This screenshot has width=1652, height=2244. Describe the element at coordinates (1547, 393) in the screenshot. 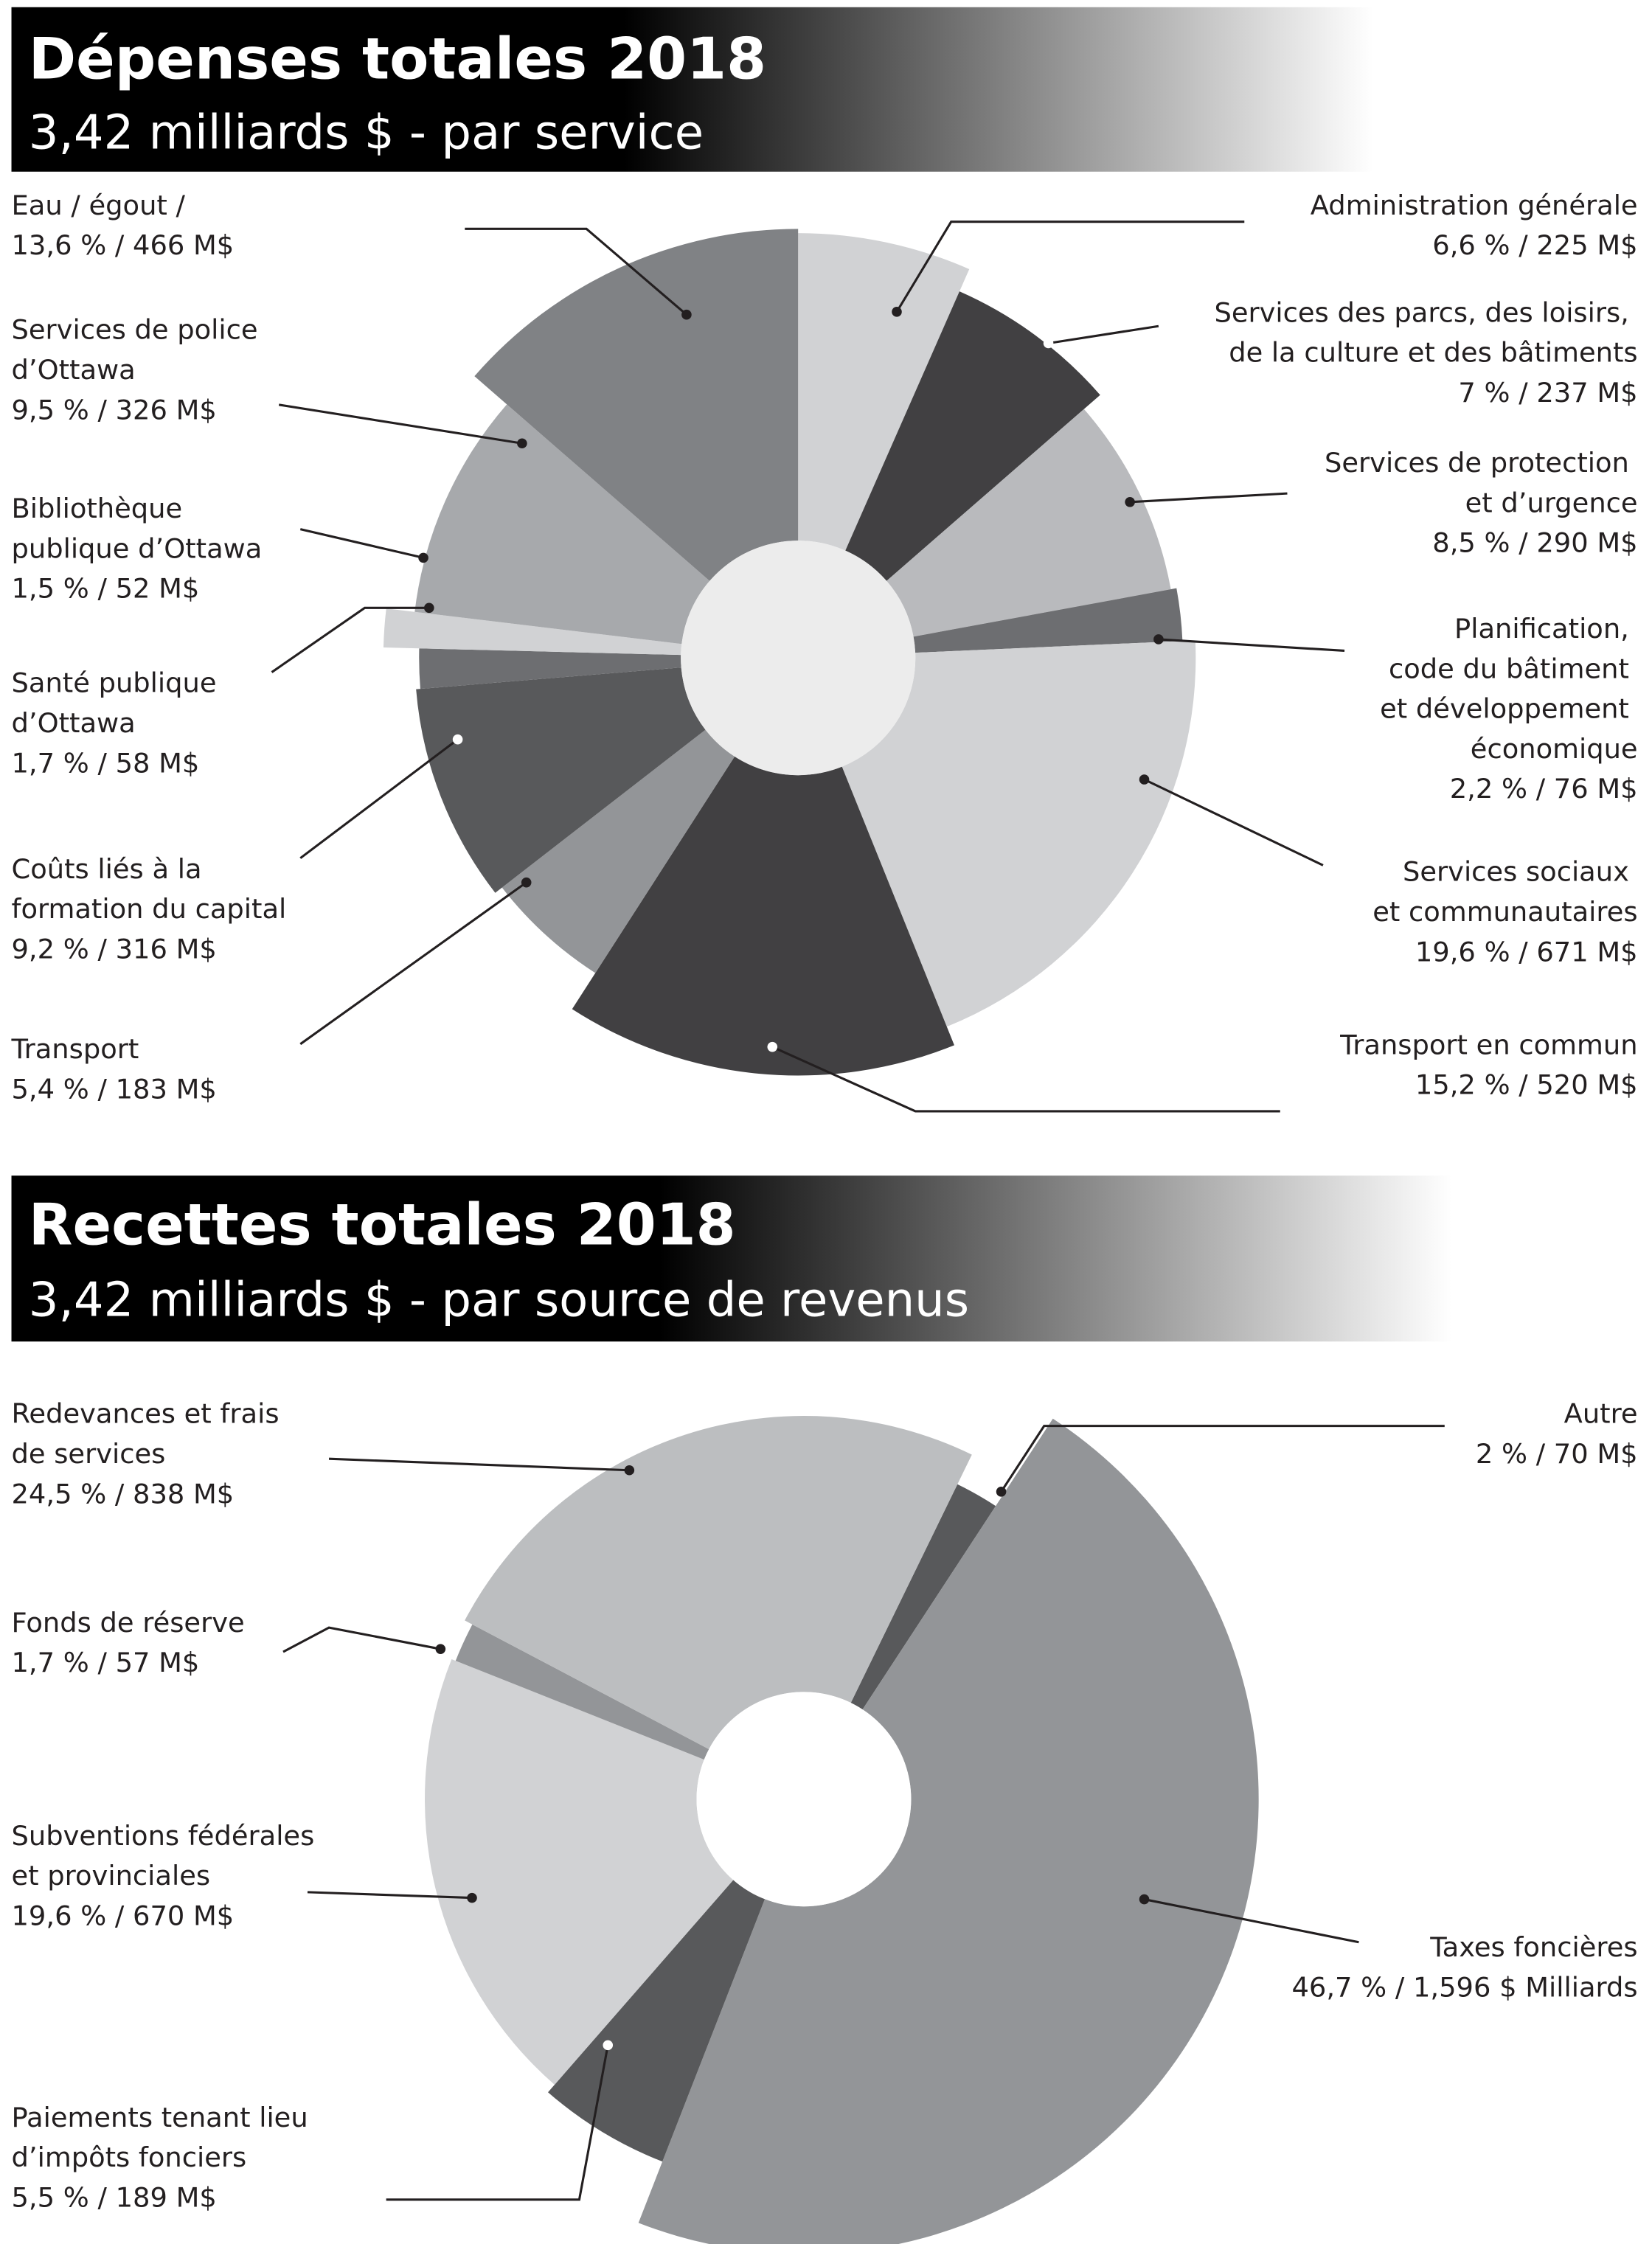

I see `value-label: 7 % / 237 M$` at that location.